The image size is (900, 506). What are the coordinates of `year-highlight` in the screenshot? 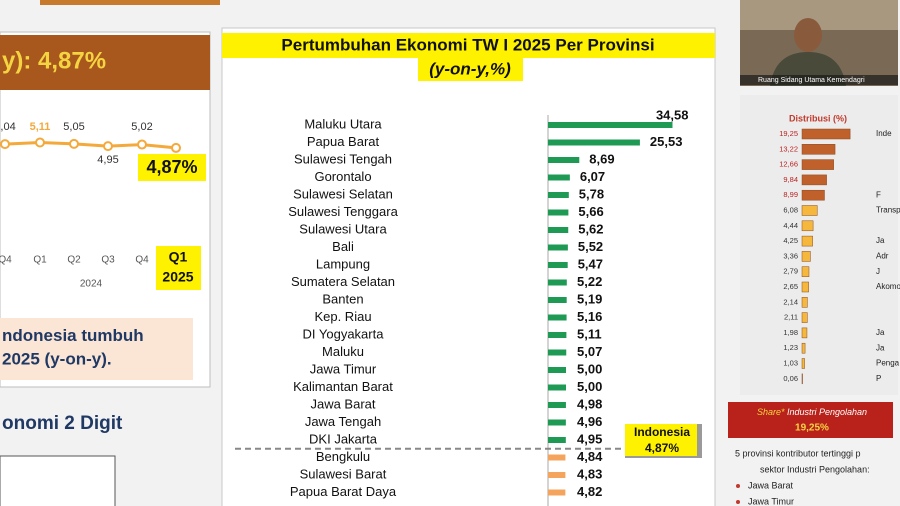 It's located at (178, 268).